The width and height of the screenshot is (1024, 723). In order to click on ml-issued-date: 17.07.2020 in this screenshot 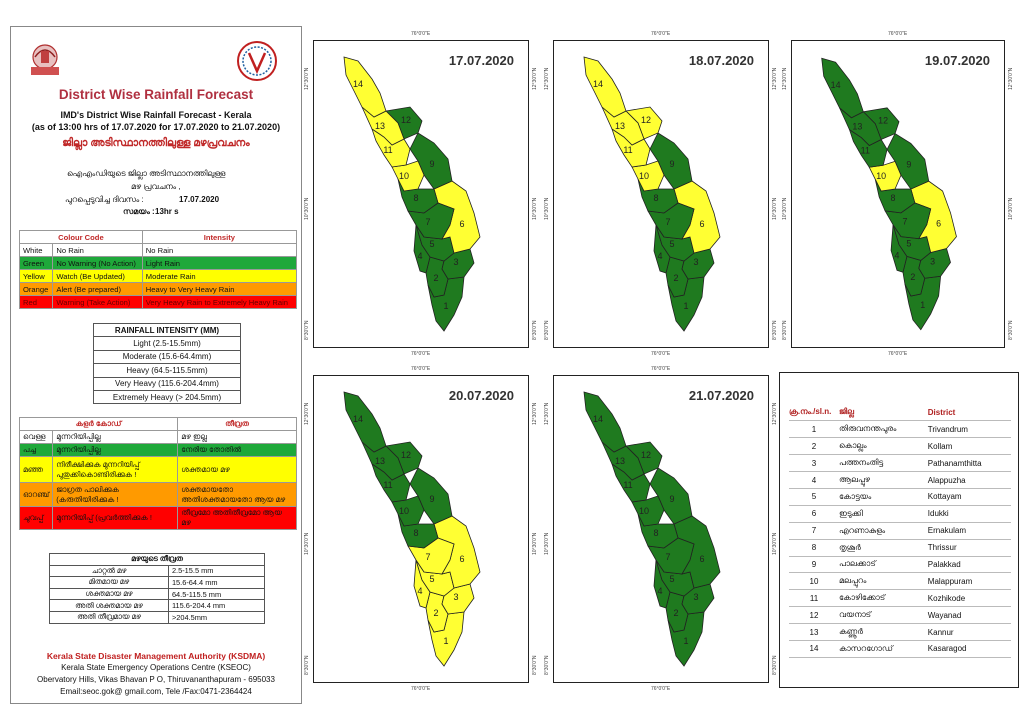, I will do `click(199, 199)`.